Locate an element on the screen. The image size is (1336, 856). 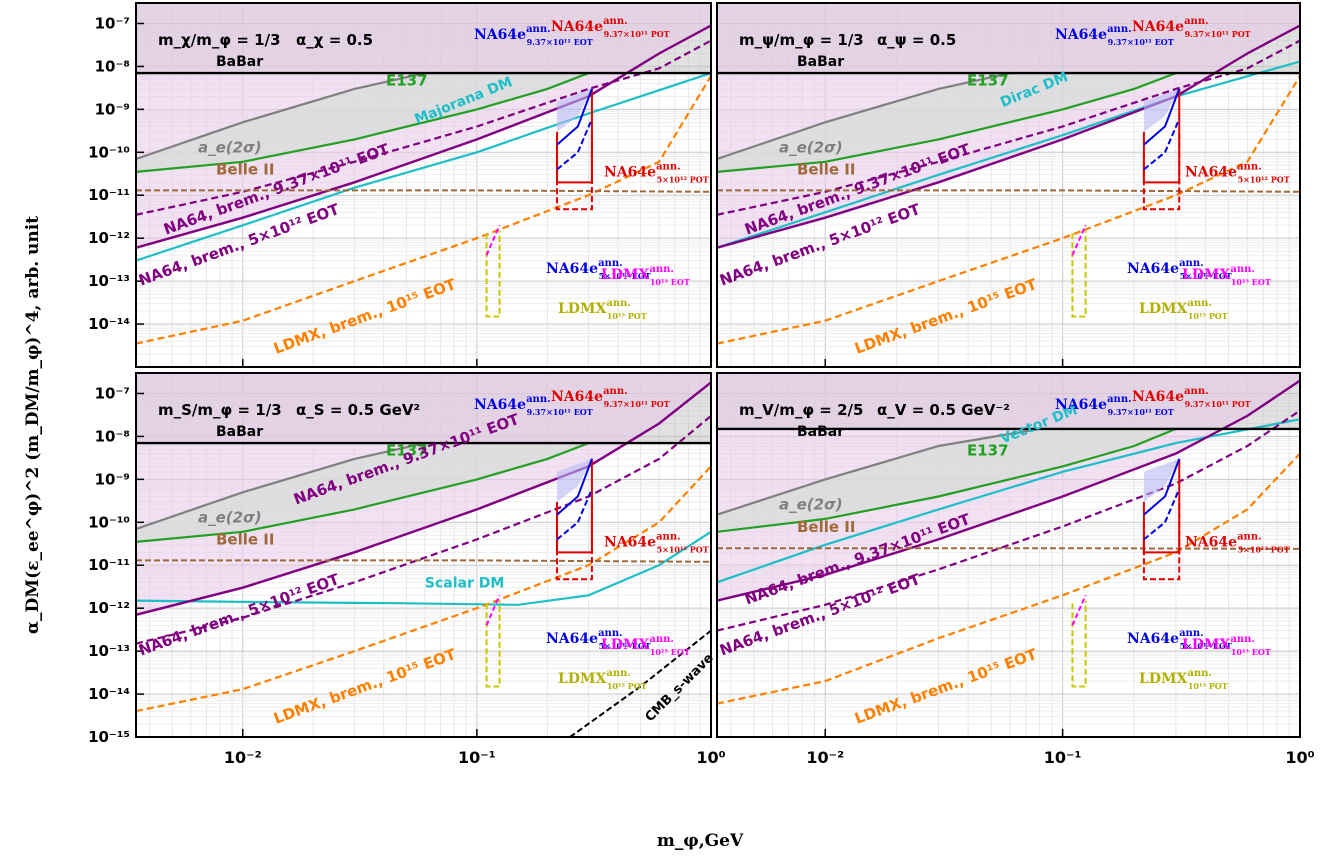
y-tick-label: 10⁻¹¹ is located at coordinates (109, 195).